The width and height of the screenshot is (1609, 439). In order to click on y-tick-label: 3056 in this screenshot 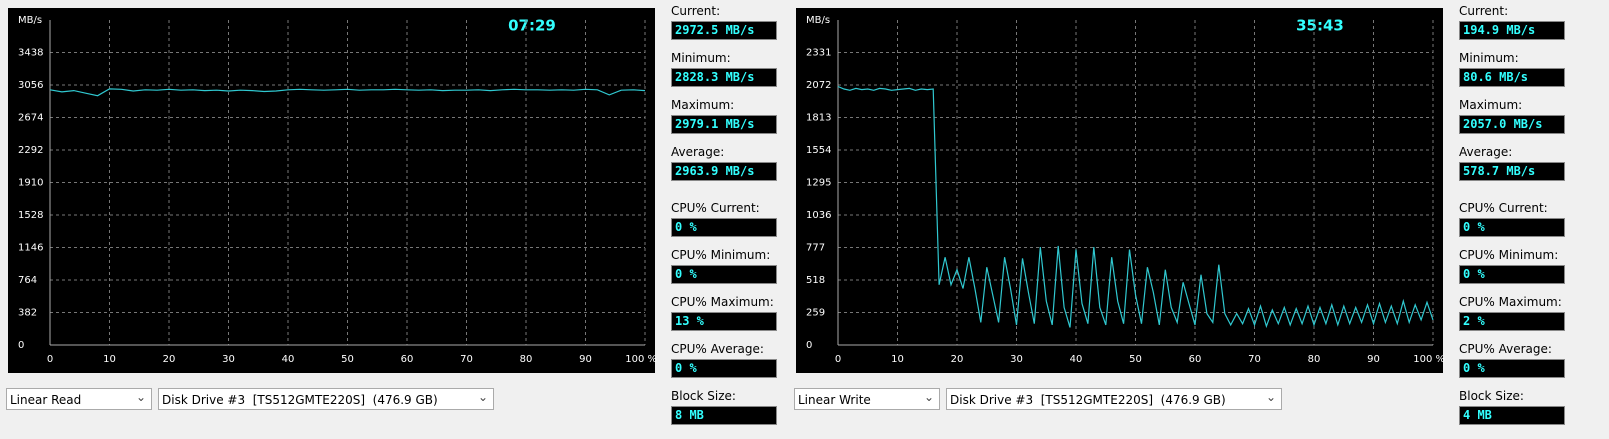, I will do `click(30, 85)`.